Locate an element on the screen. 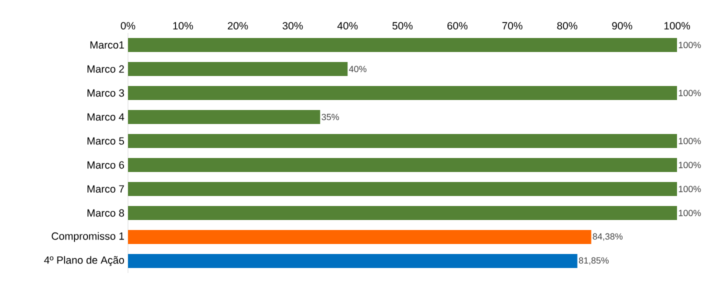  data-label: 35% is located at coordinates (330, 117).